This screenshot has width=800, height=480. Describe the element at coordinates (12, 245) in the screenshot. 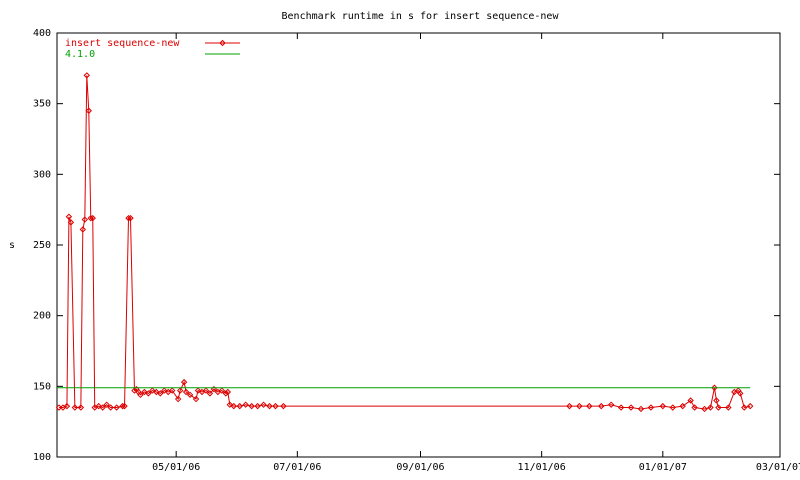

I see `y-axis-label: s` at that location.